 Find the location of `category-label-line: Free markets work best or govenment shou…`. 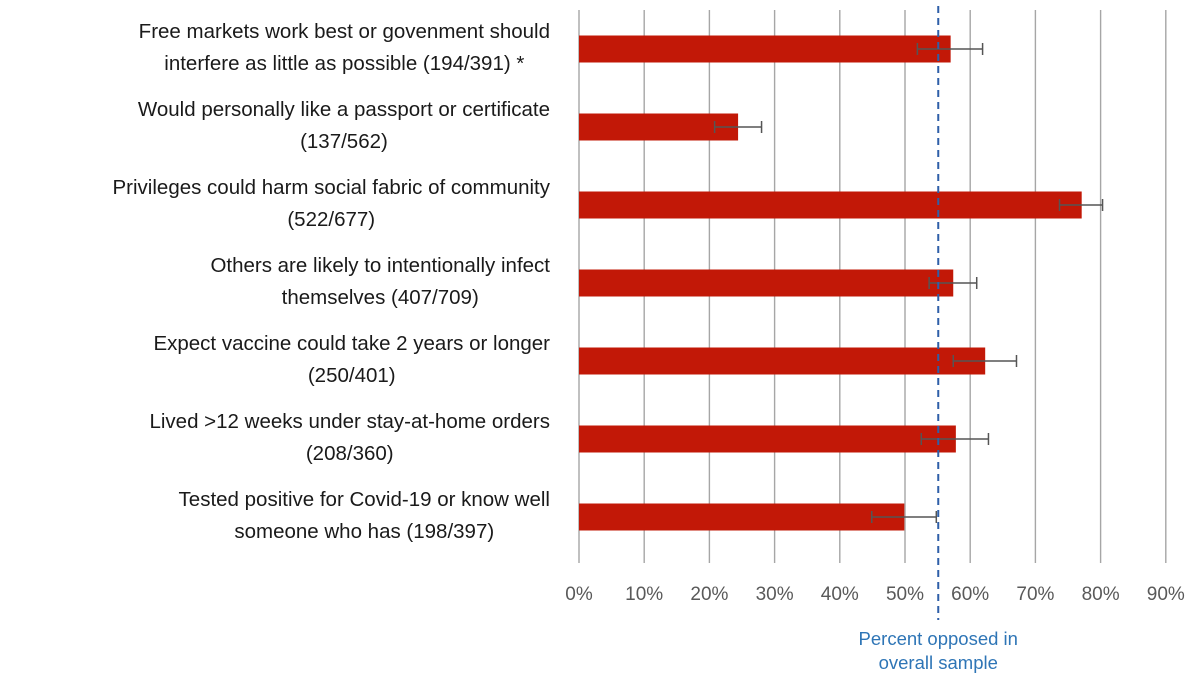

category-label-line: Free markets work best or govenment shou… is located at coordinates (344, 31).